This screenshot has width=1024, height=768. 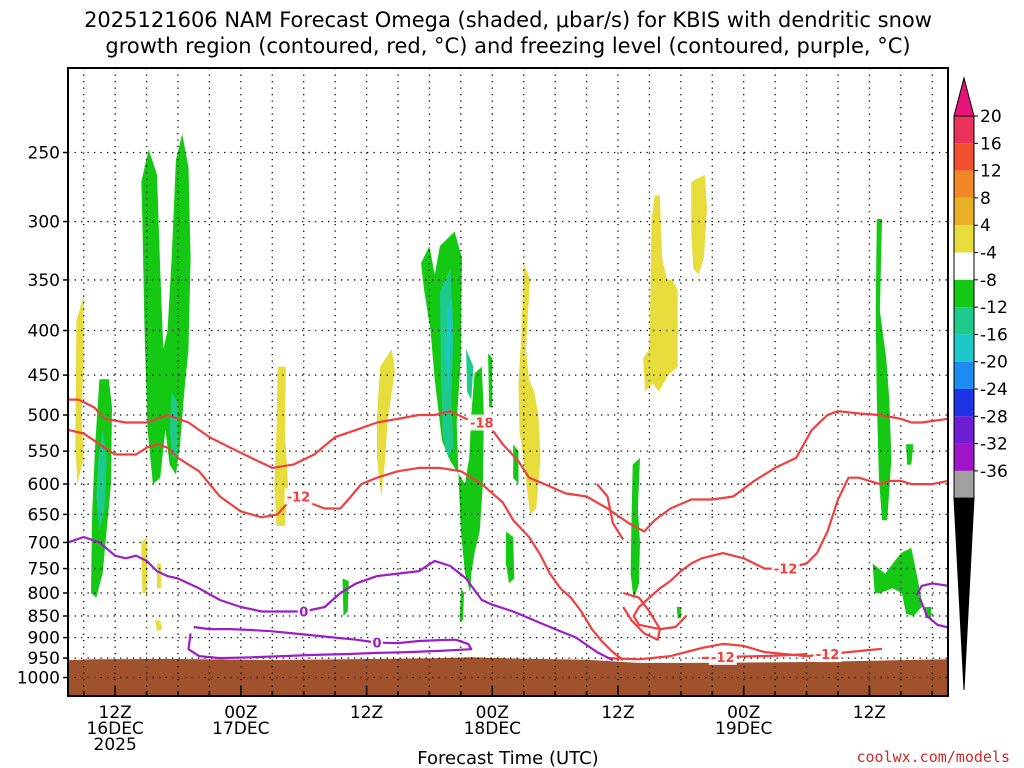 What do you see at coordinates (44, 594) in the screenshot?
I see `y-tick-label-800: 800` at bounding box center [44, 594].